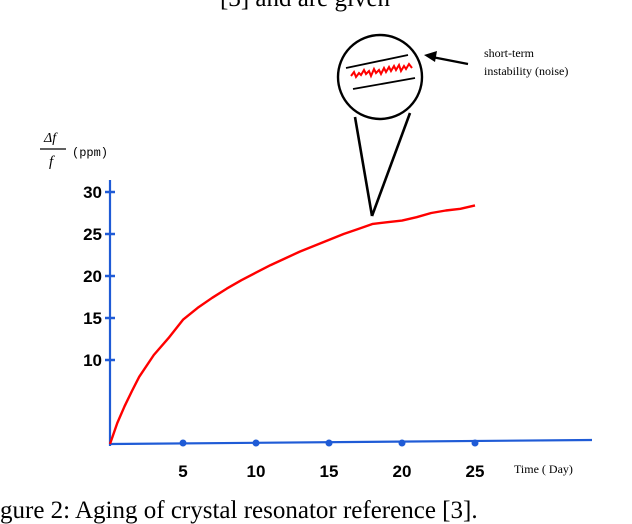 The height and width of the screenshot is (524, 632). What do you see at coordinates (351, 442) in the screenshot?
I see `x-axis-line` at bounding box center [351, 442].